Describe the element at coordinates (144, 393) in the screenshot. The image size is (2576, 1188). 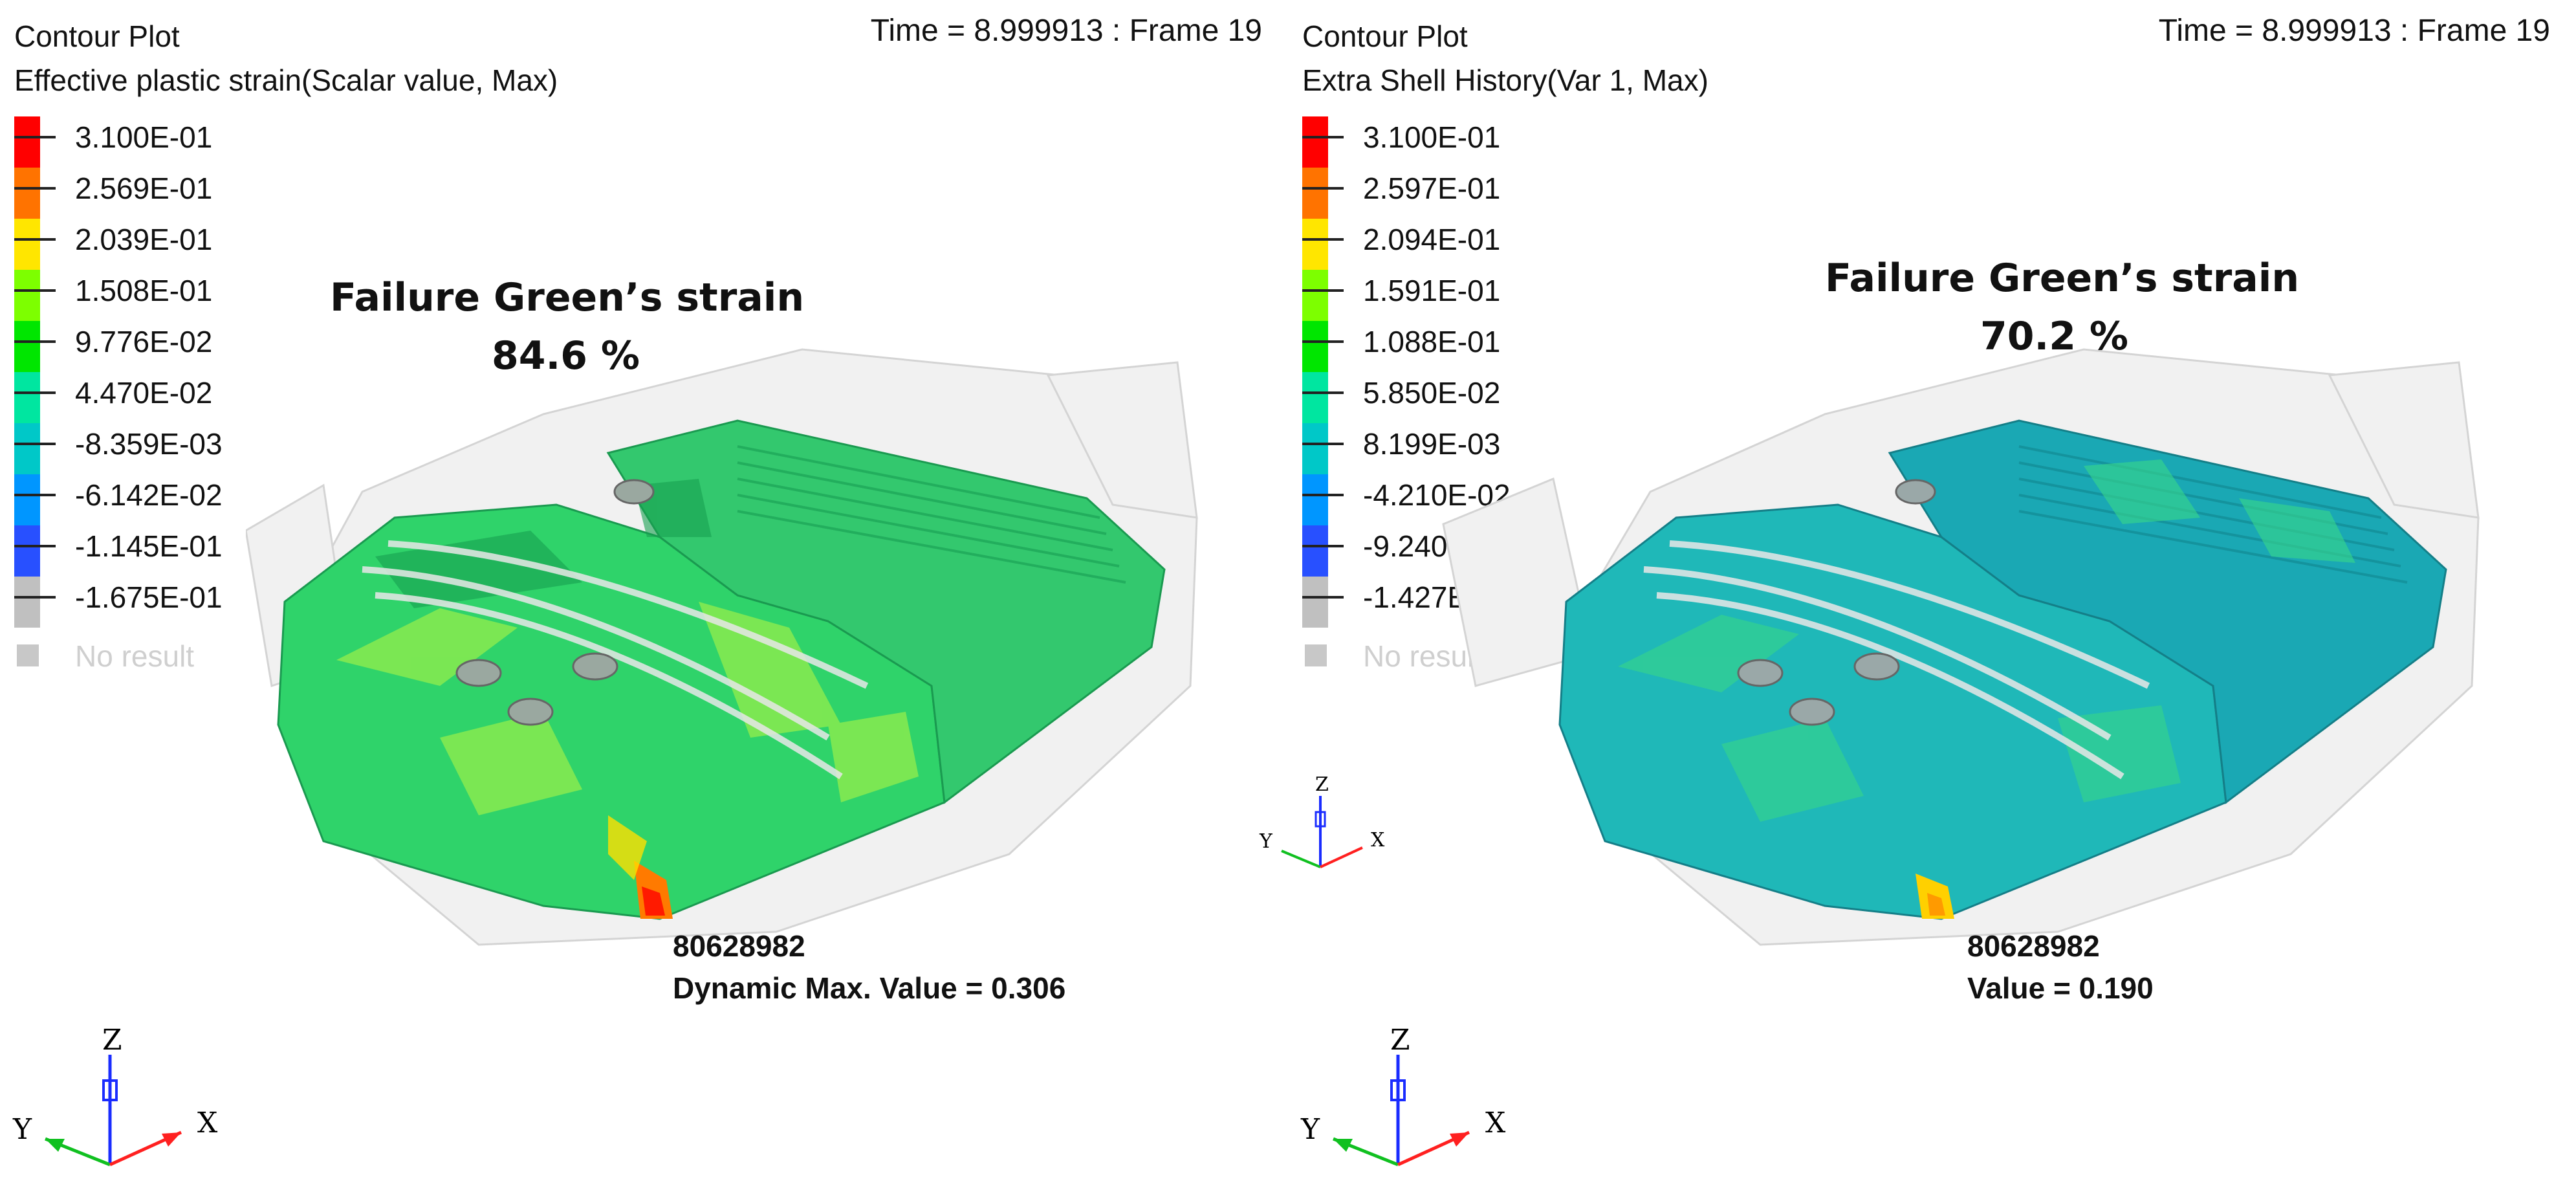
I see `legend-label: 4.470E-02` at that location.